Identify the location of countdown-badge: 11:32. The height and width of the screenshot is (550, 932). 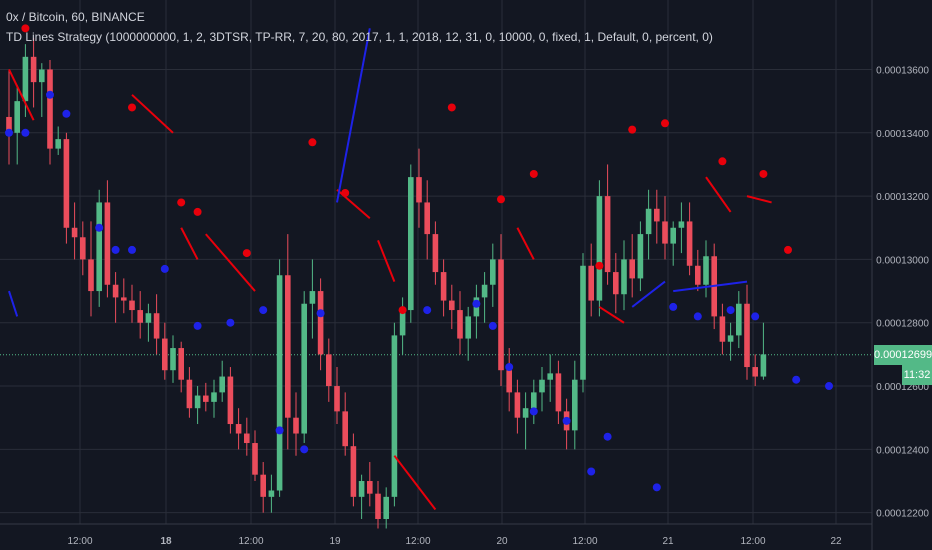
(917, 374).